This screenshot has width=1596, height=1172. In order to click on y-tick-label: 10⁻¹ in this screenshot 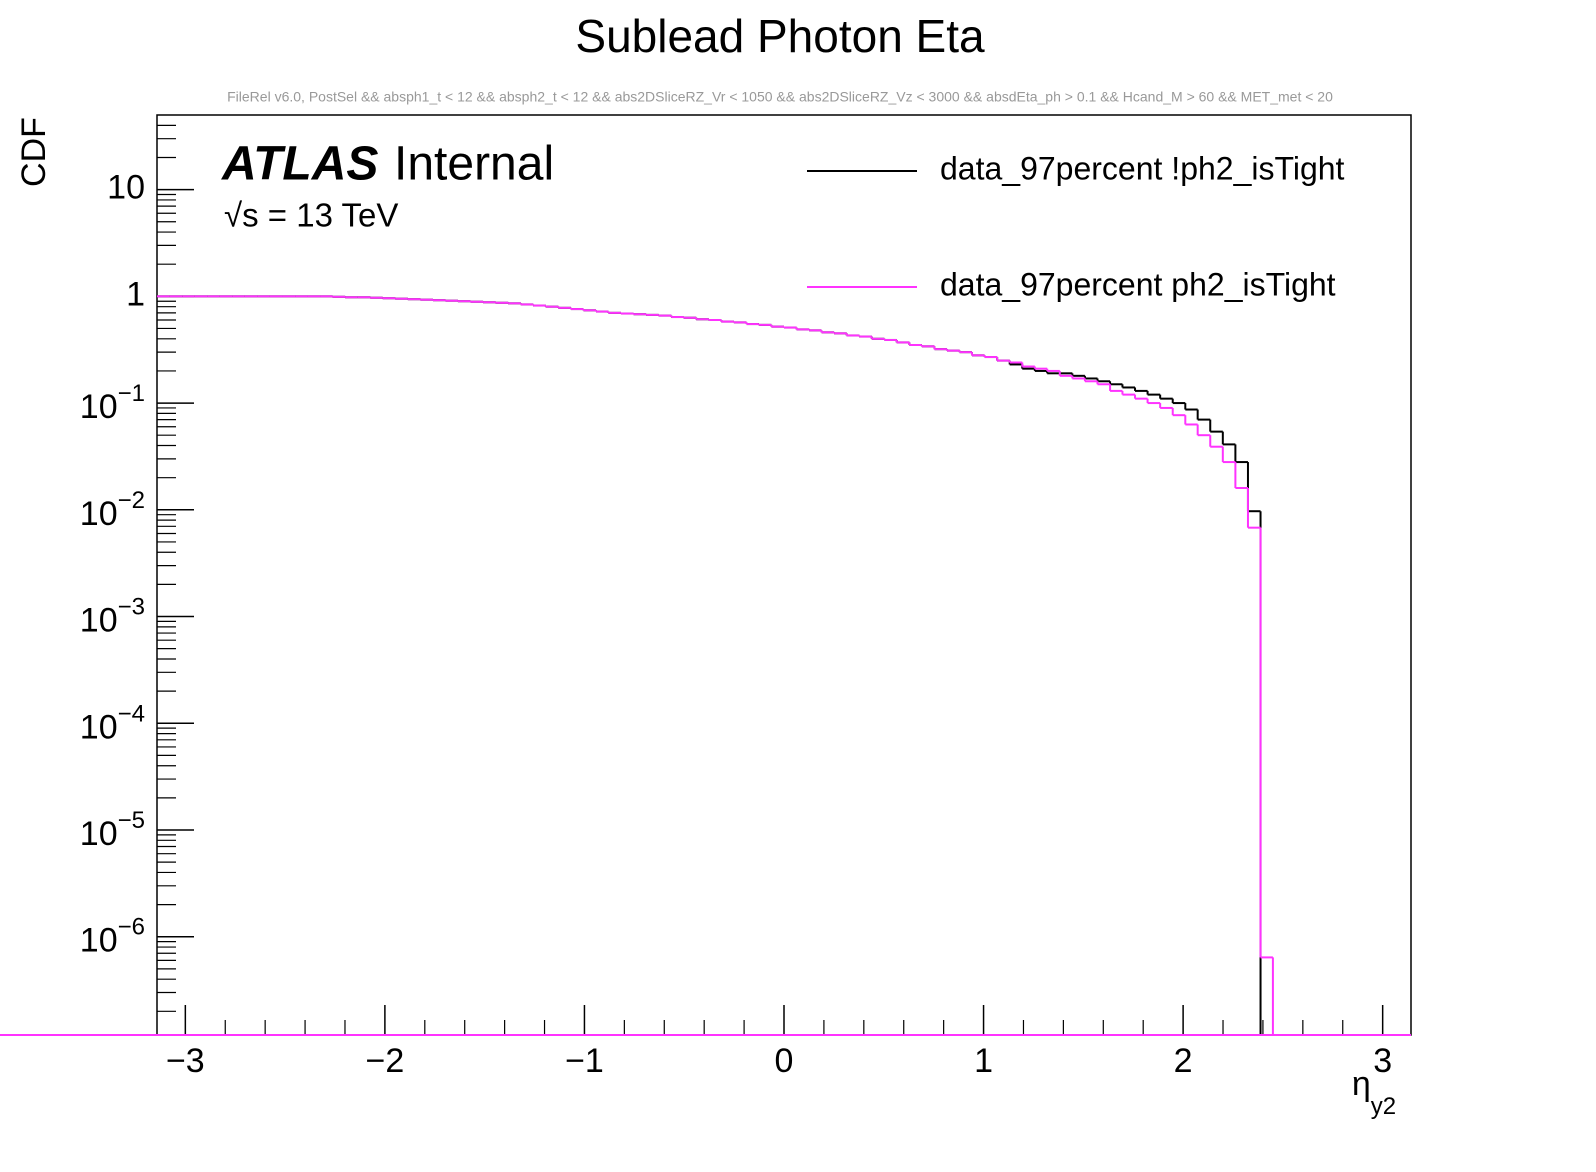, I will do `click(112, 403)`.